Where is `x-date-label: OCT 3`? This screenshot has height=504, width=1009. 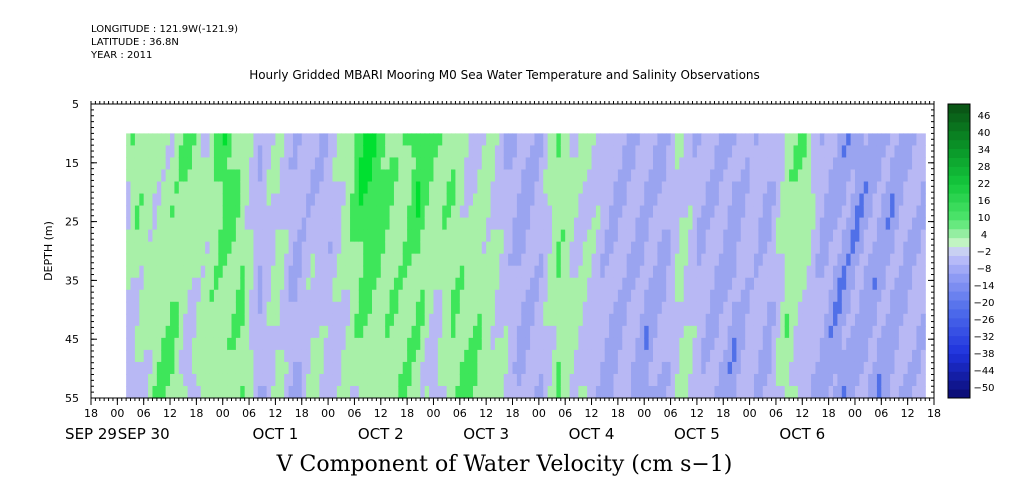 x-date-label: OCT 3 is located at coordinates (486, 434).